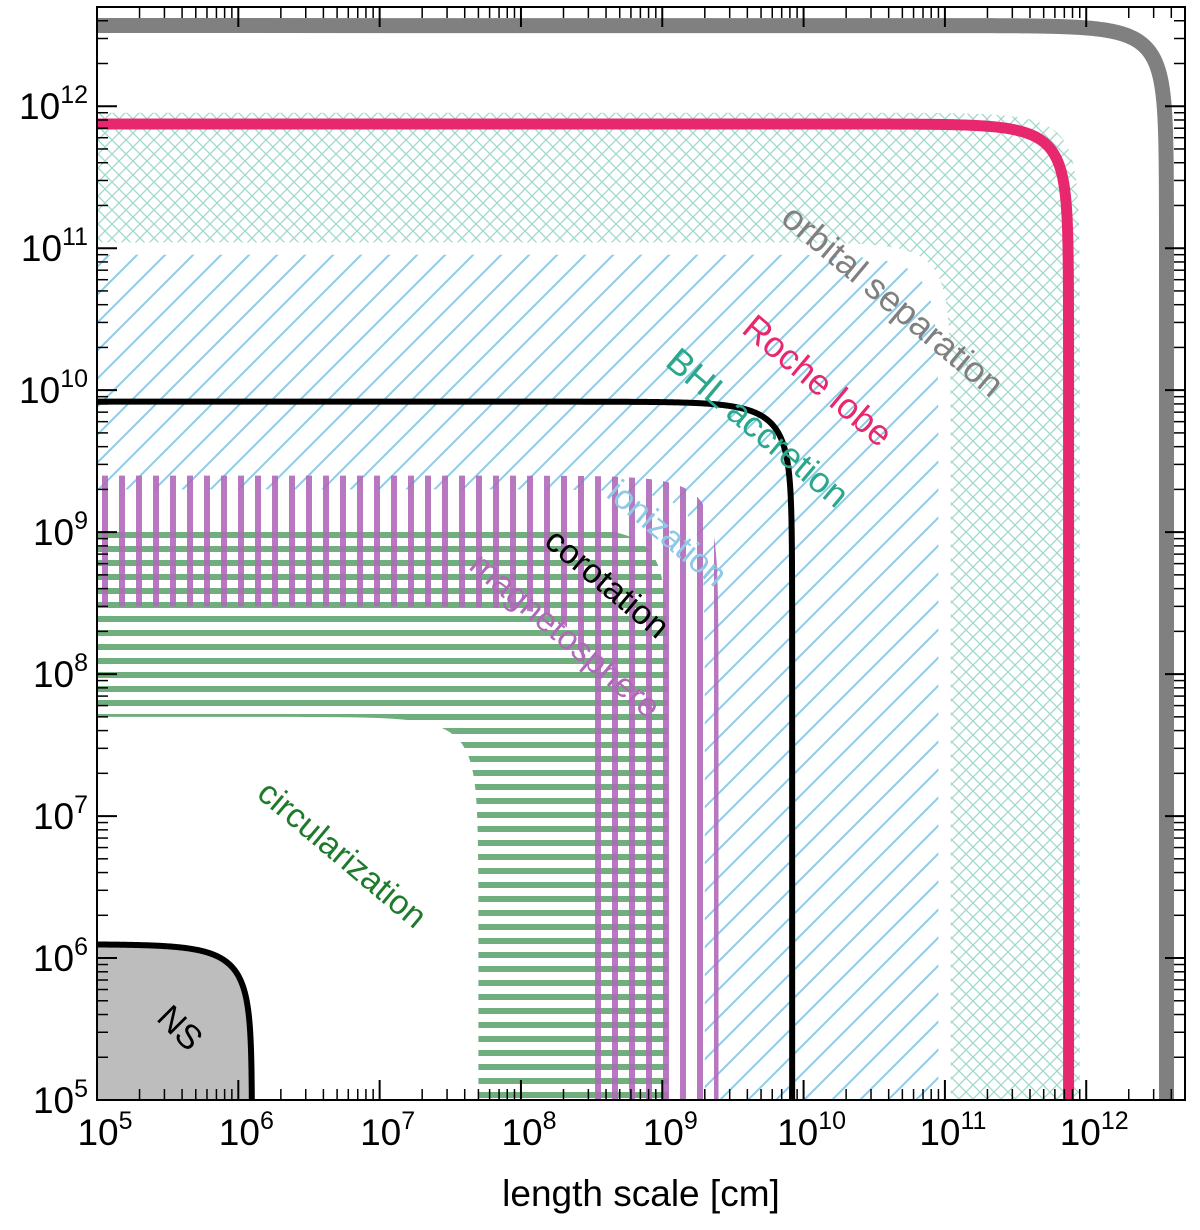  I want to click on y-tick-label-10: 10¹⁰, so click(53, 388).